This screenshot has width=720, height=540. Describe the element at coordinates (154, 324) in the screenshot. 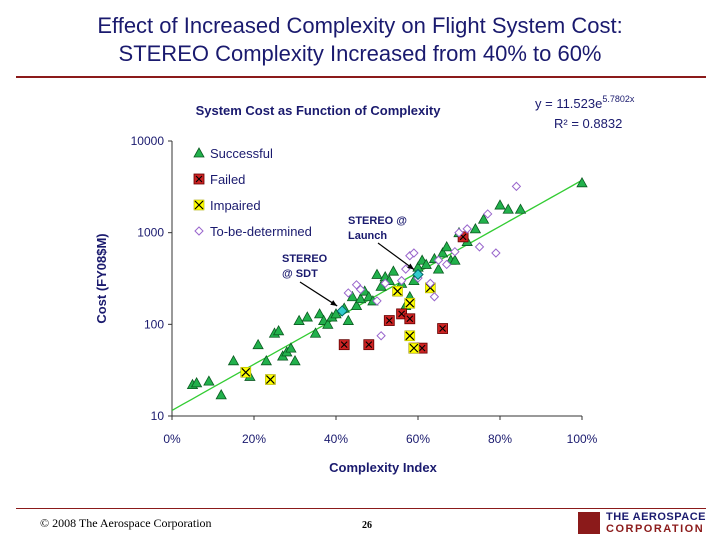

I see `y-tick-label: 100` at that location.